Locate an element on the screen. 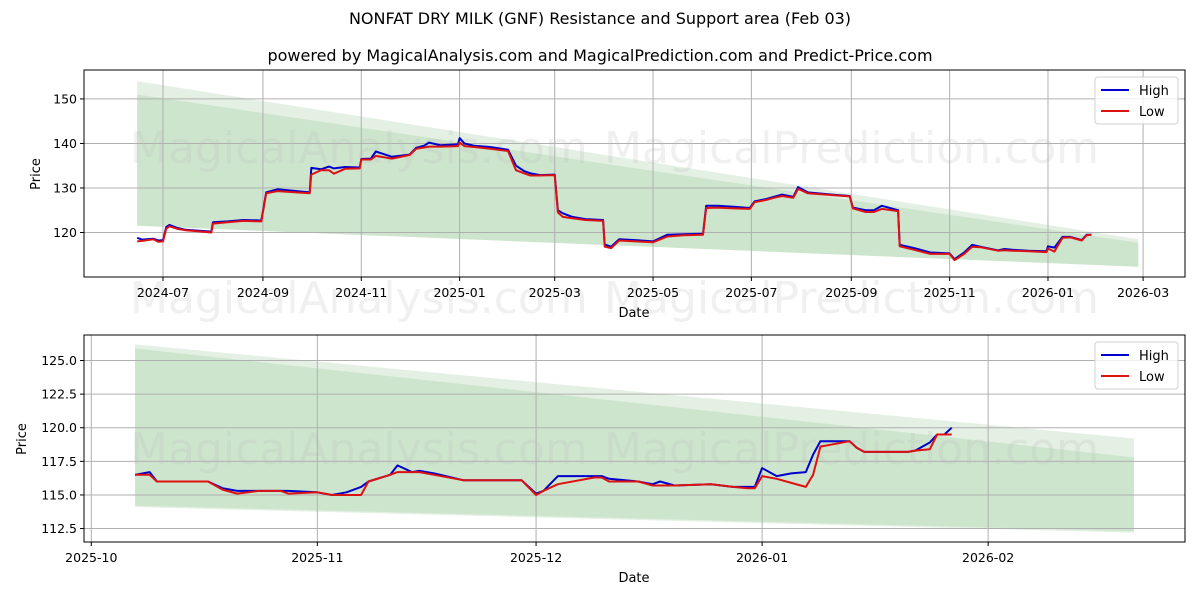 The width and height of the screenshot is (1200, 600). watermark: MagicalAnalysis.com MagicalPrediction.com is located at coordinates (614, 449).